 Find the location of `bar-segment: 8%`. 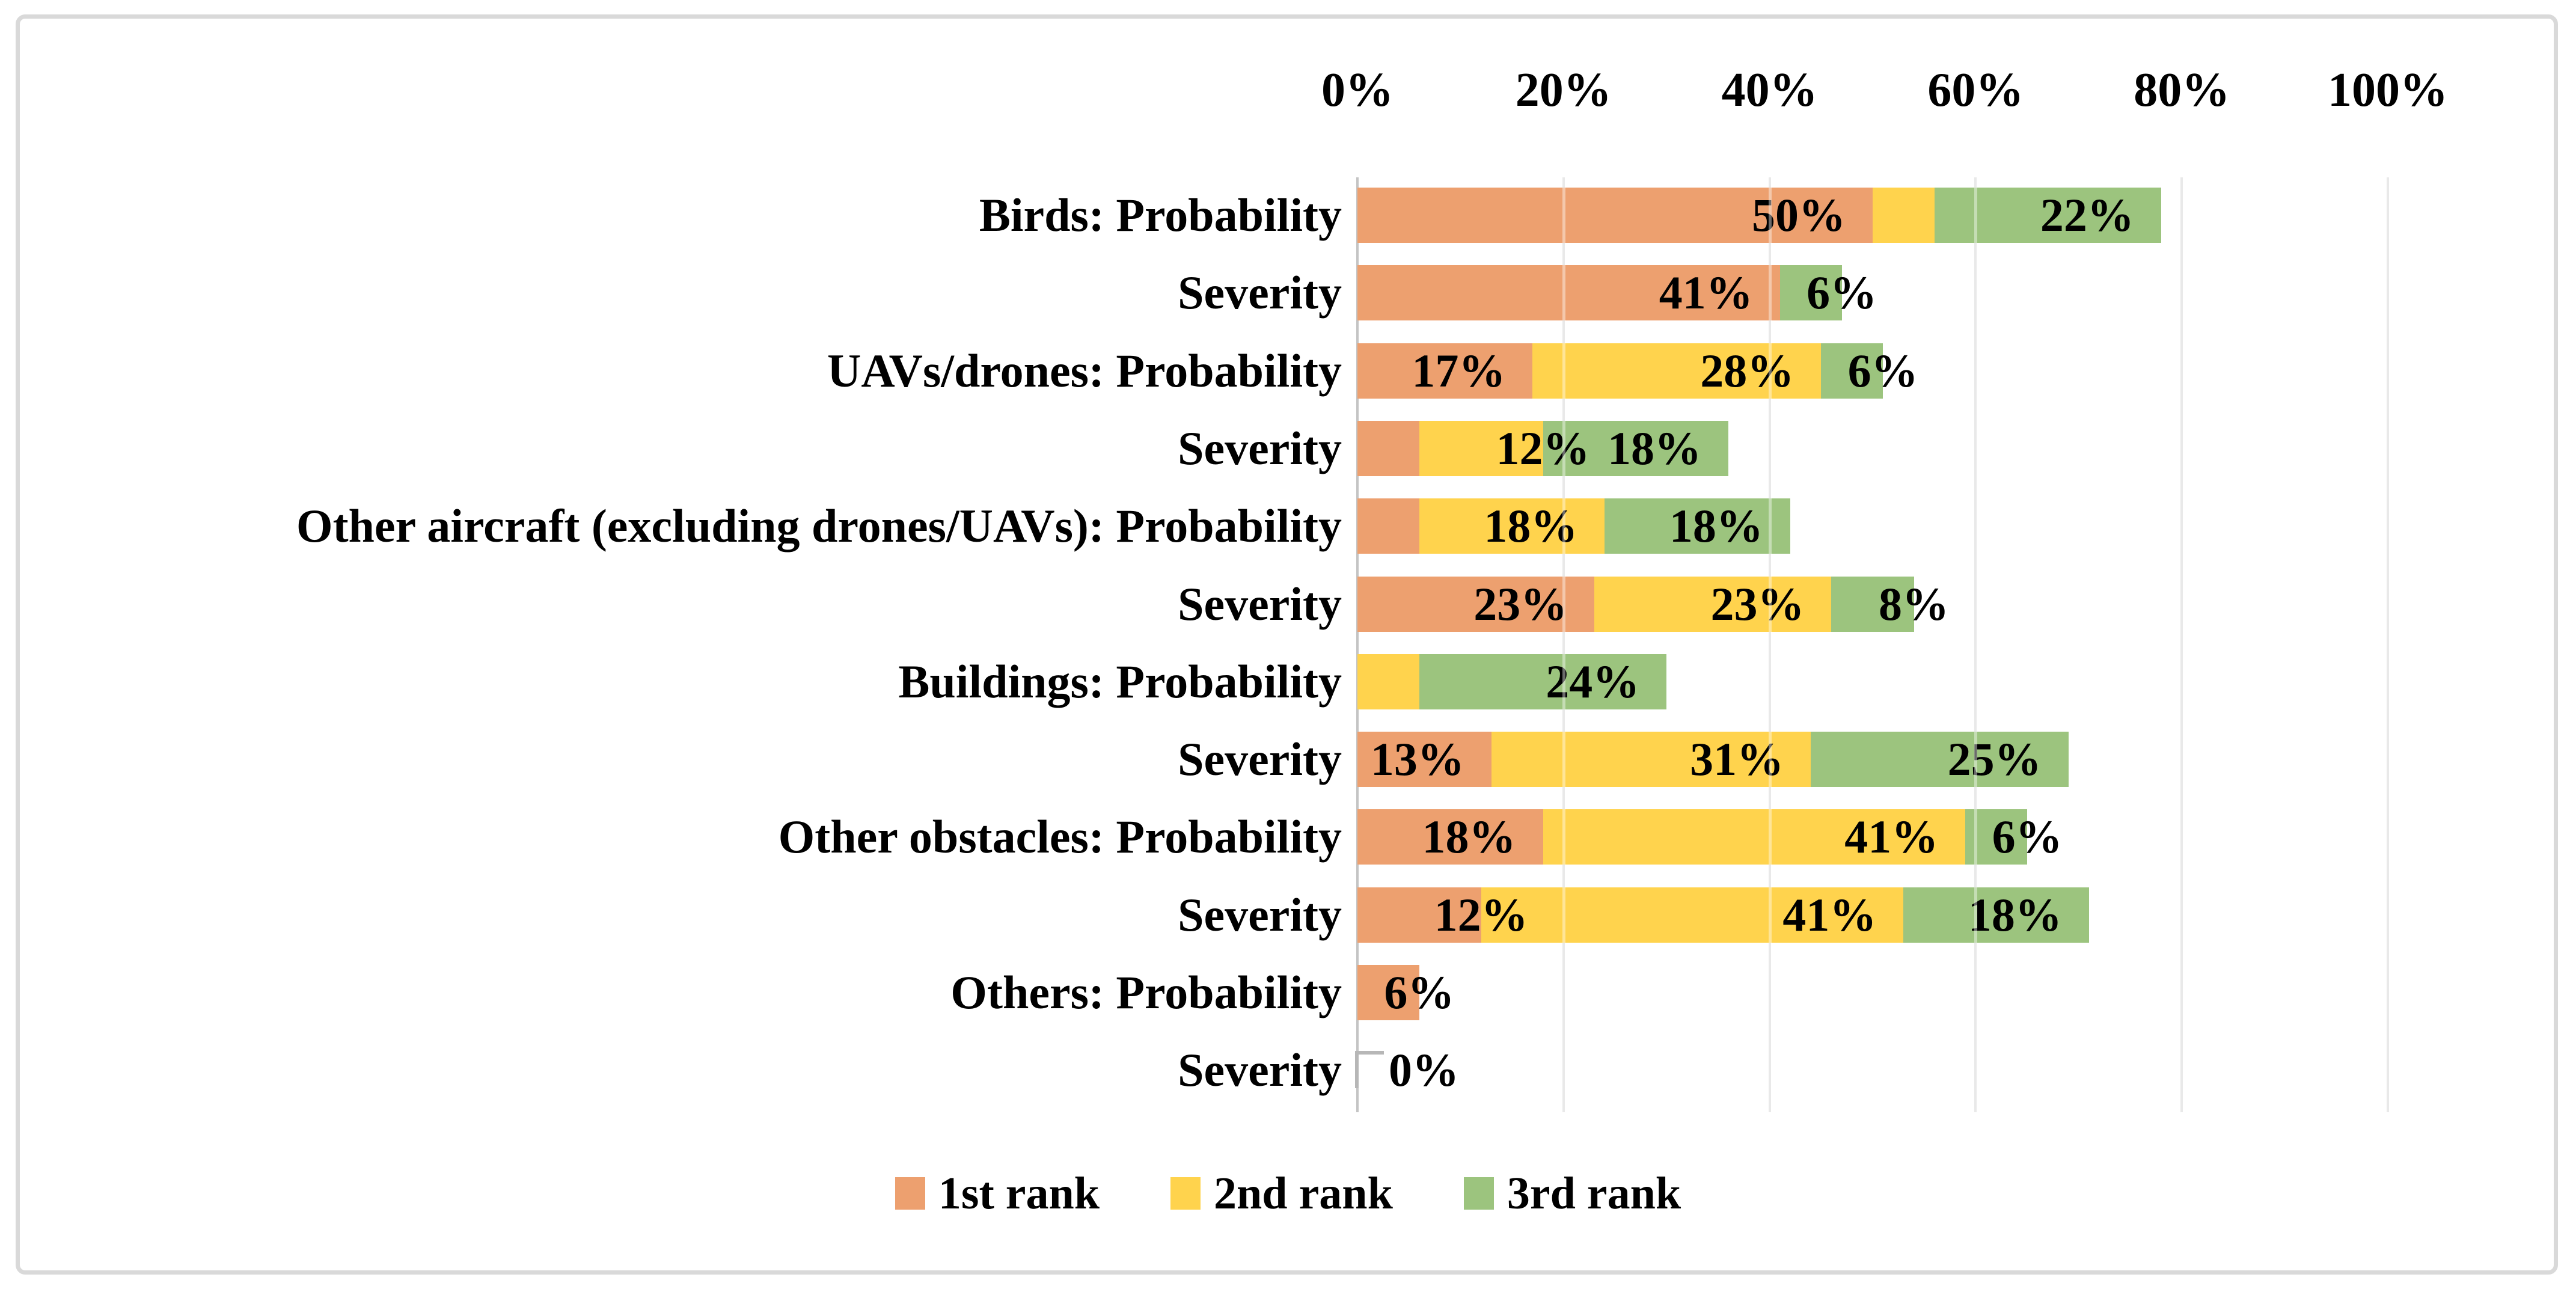

bar-segment: 8% is located at coordinates (1890, 604).